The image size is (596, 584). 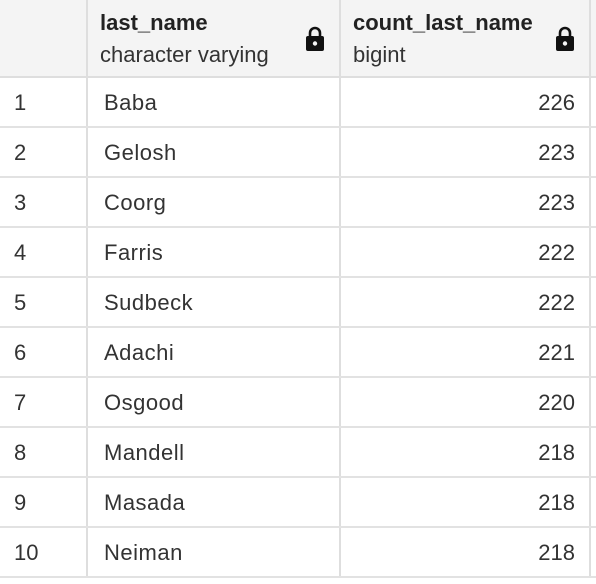 What do you see at coordinates (139, 352) in the screenshot?
I see `last-name-value: Adachi` at bounding box center [139, 352].